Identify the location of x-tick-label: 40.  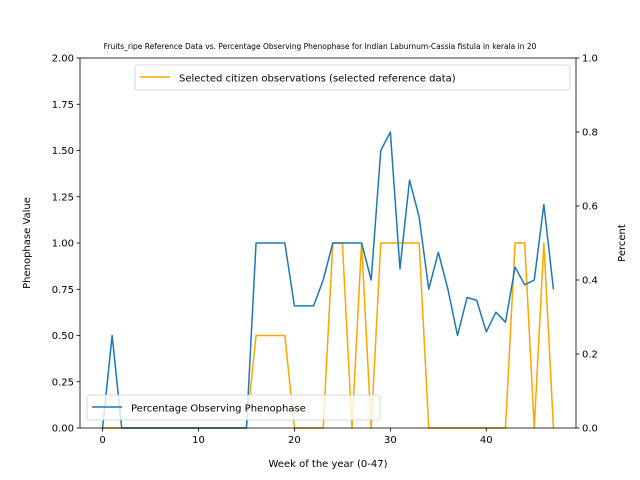
(486, 440).